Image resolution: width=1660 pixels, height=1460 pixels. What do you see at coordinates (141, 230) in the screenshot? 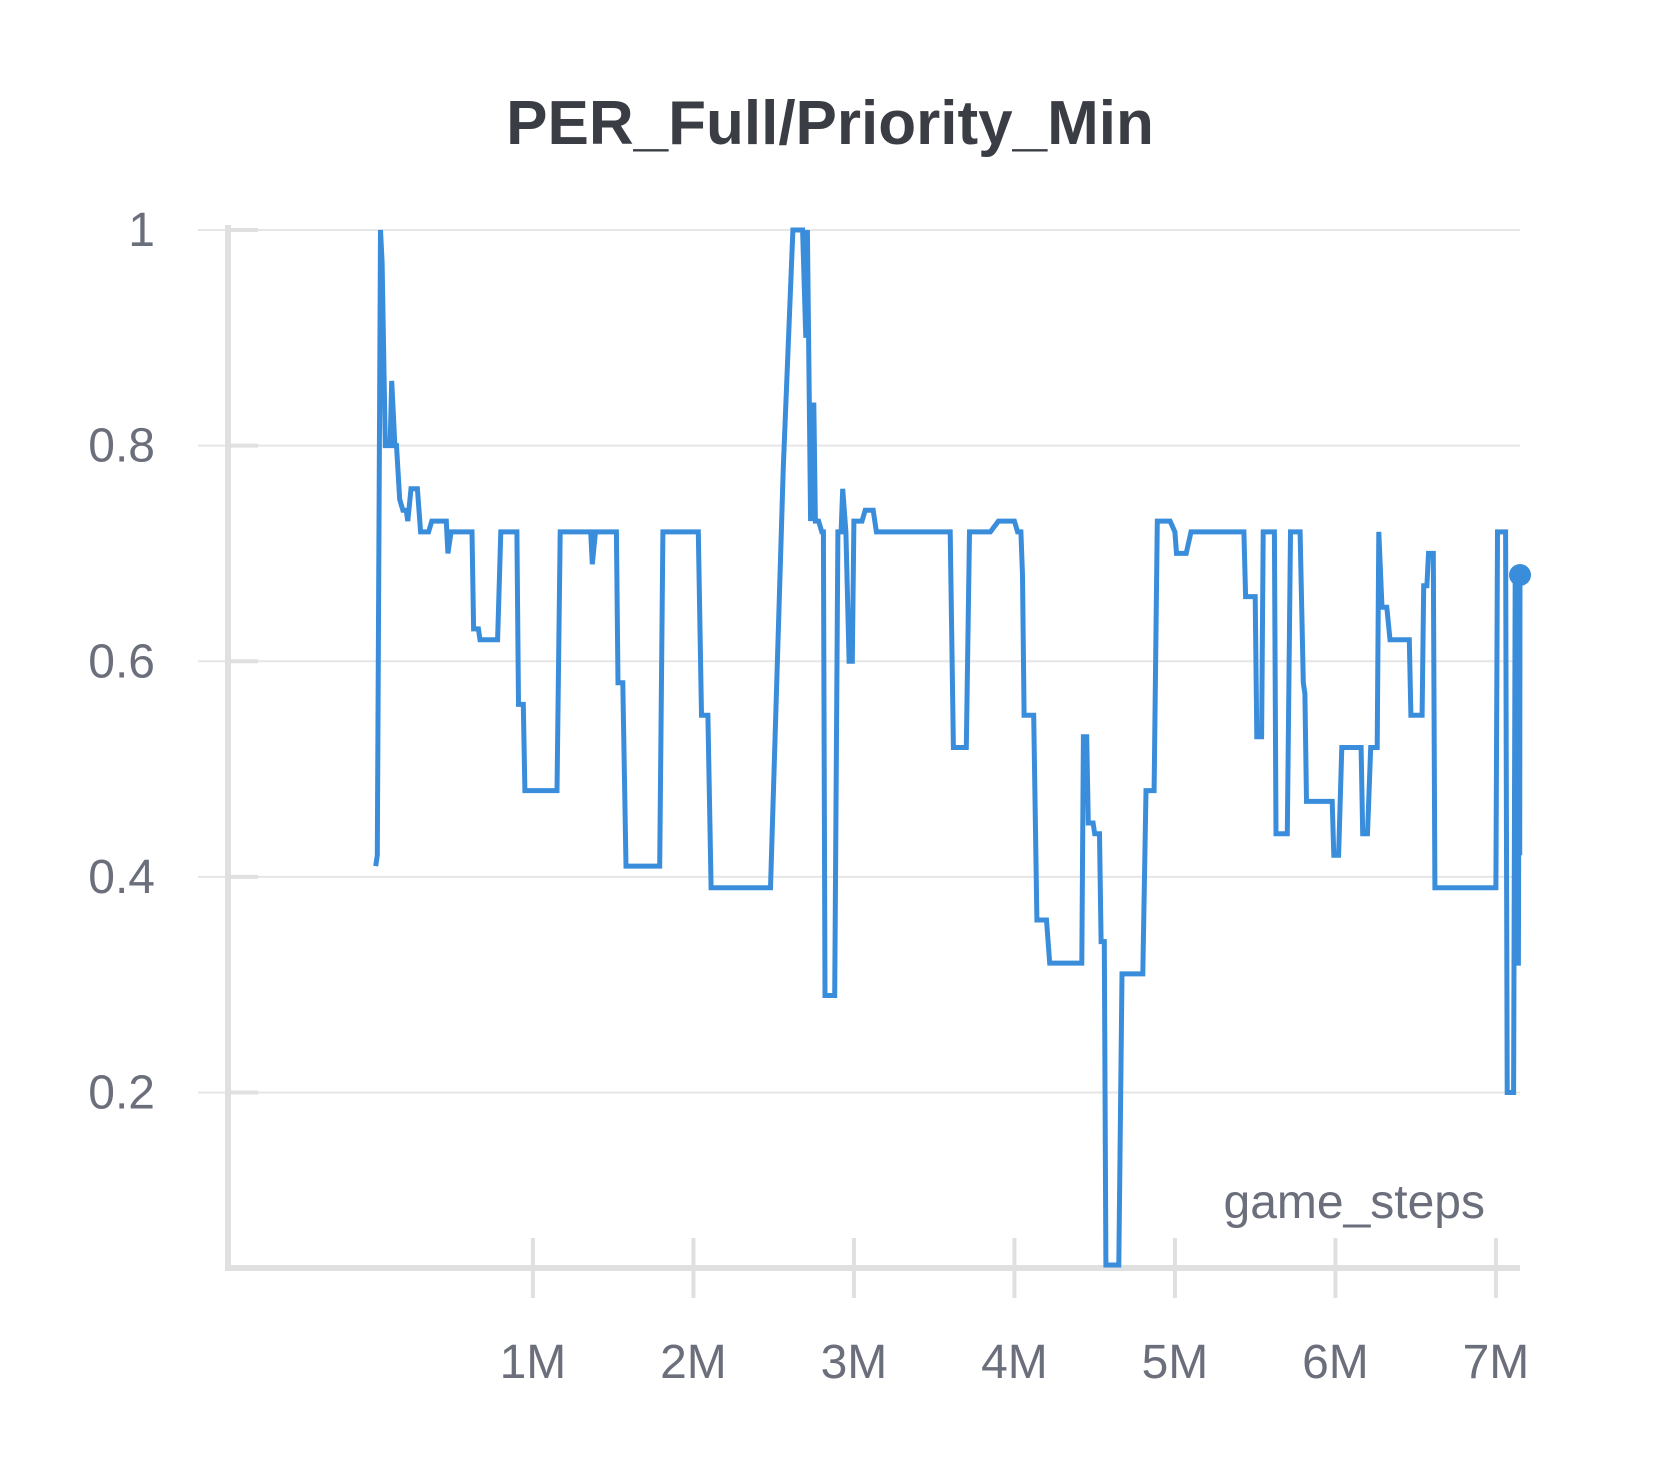
I see `y-tick-label: 1` at bounding box center [141, 230].